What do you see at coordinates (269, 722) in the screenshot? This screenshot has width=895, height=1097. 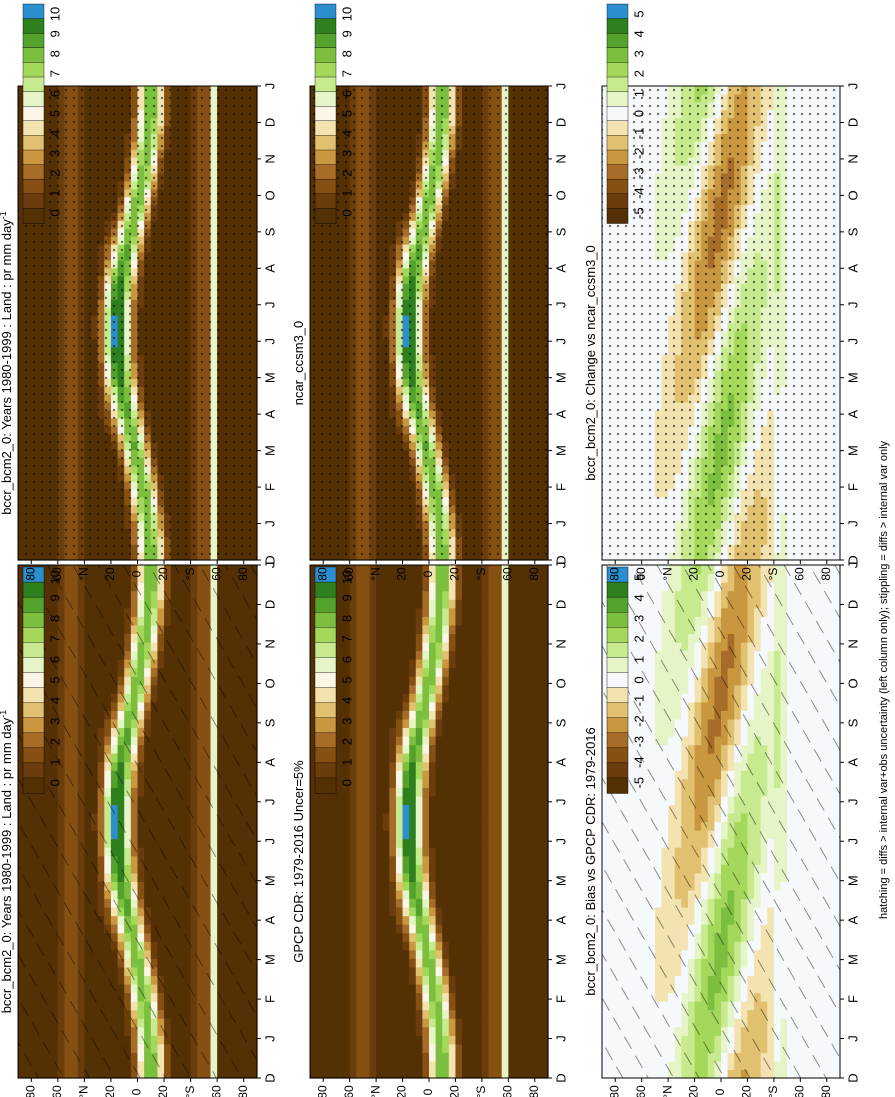 I see `month-label: S` at bounding box center [269, 722].